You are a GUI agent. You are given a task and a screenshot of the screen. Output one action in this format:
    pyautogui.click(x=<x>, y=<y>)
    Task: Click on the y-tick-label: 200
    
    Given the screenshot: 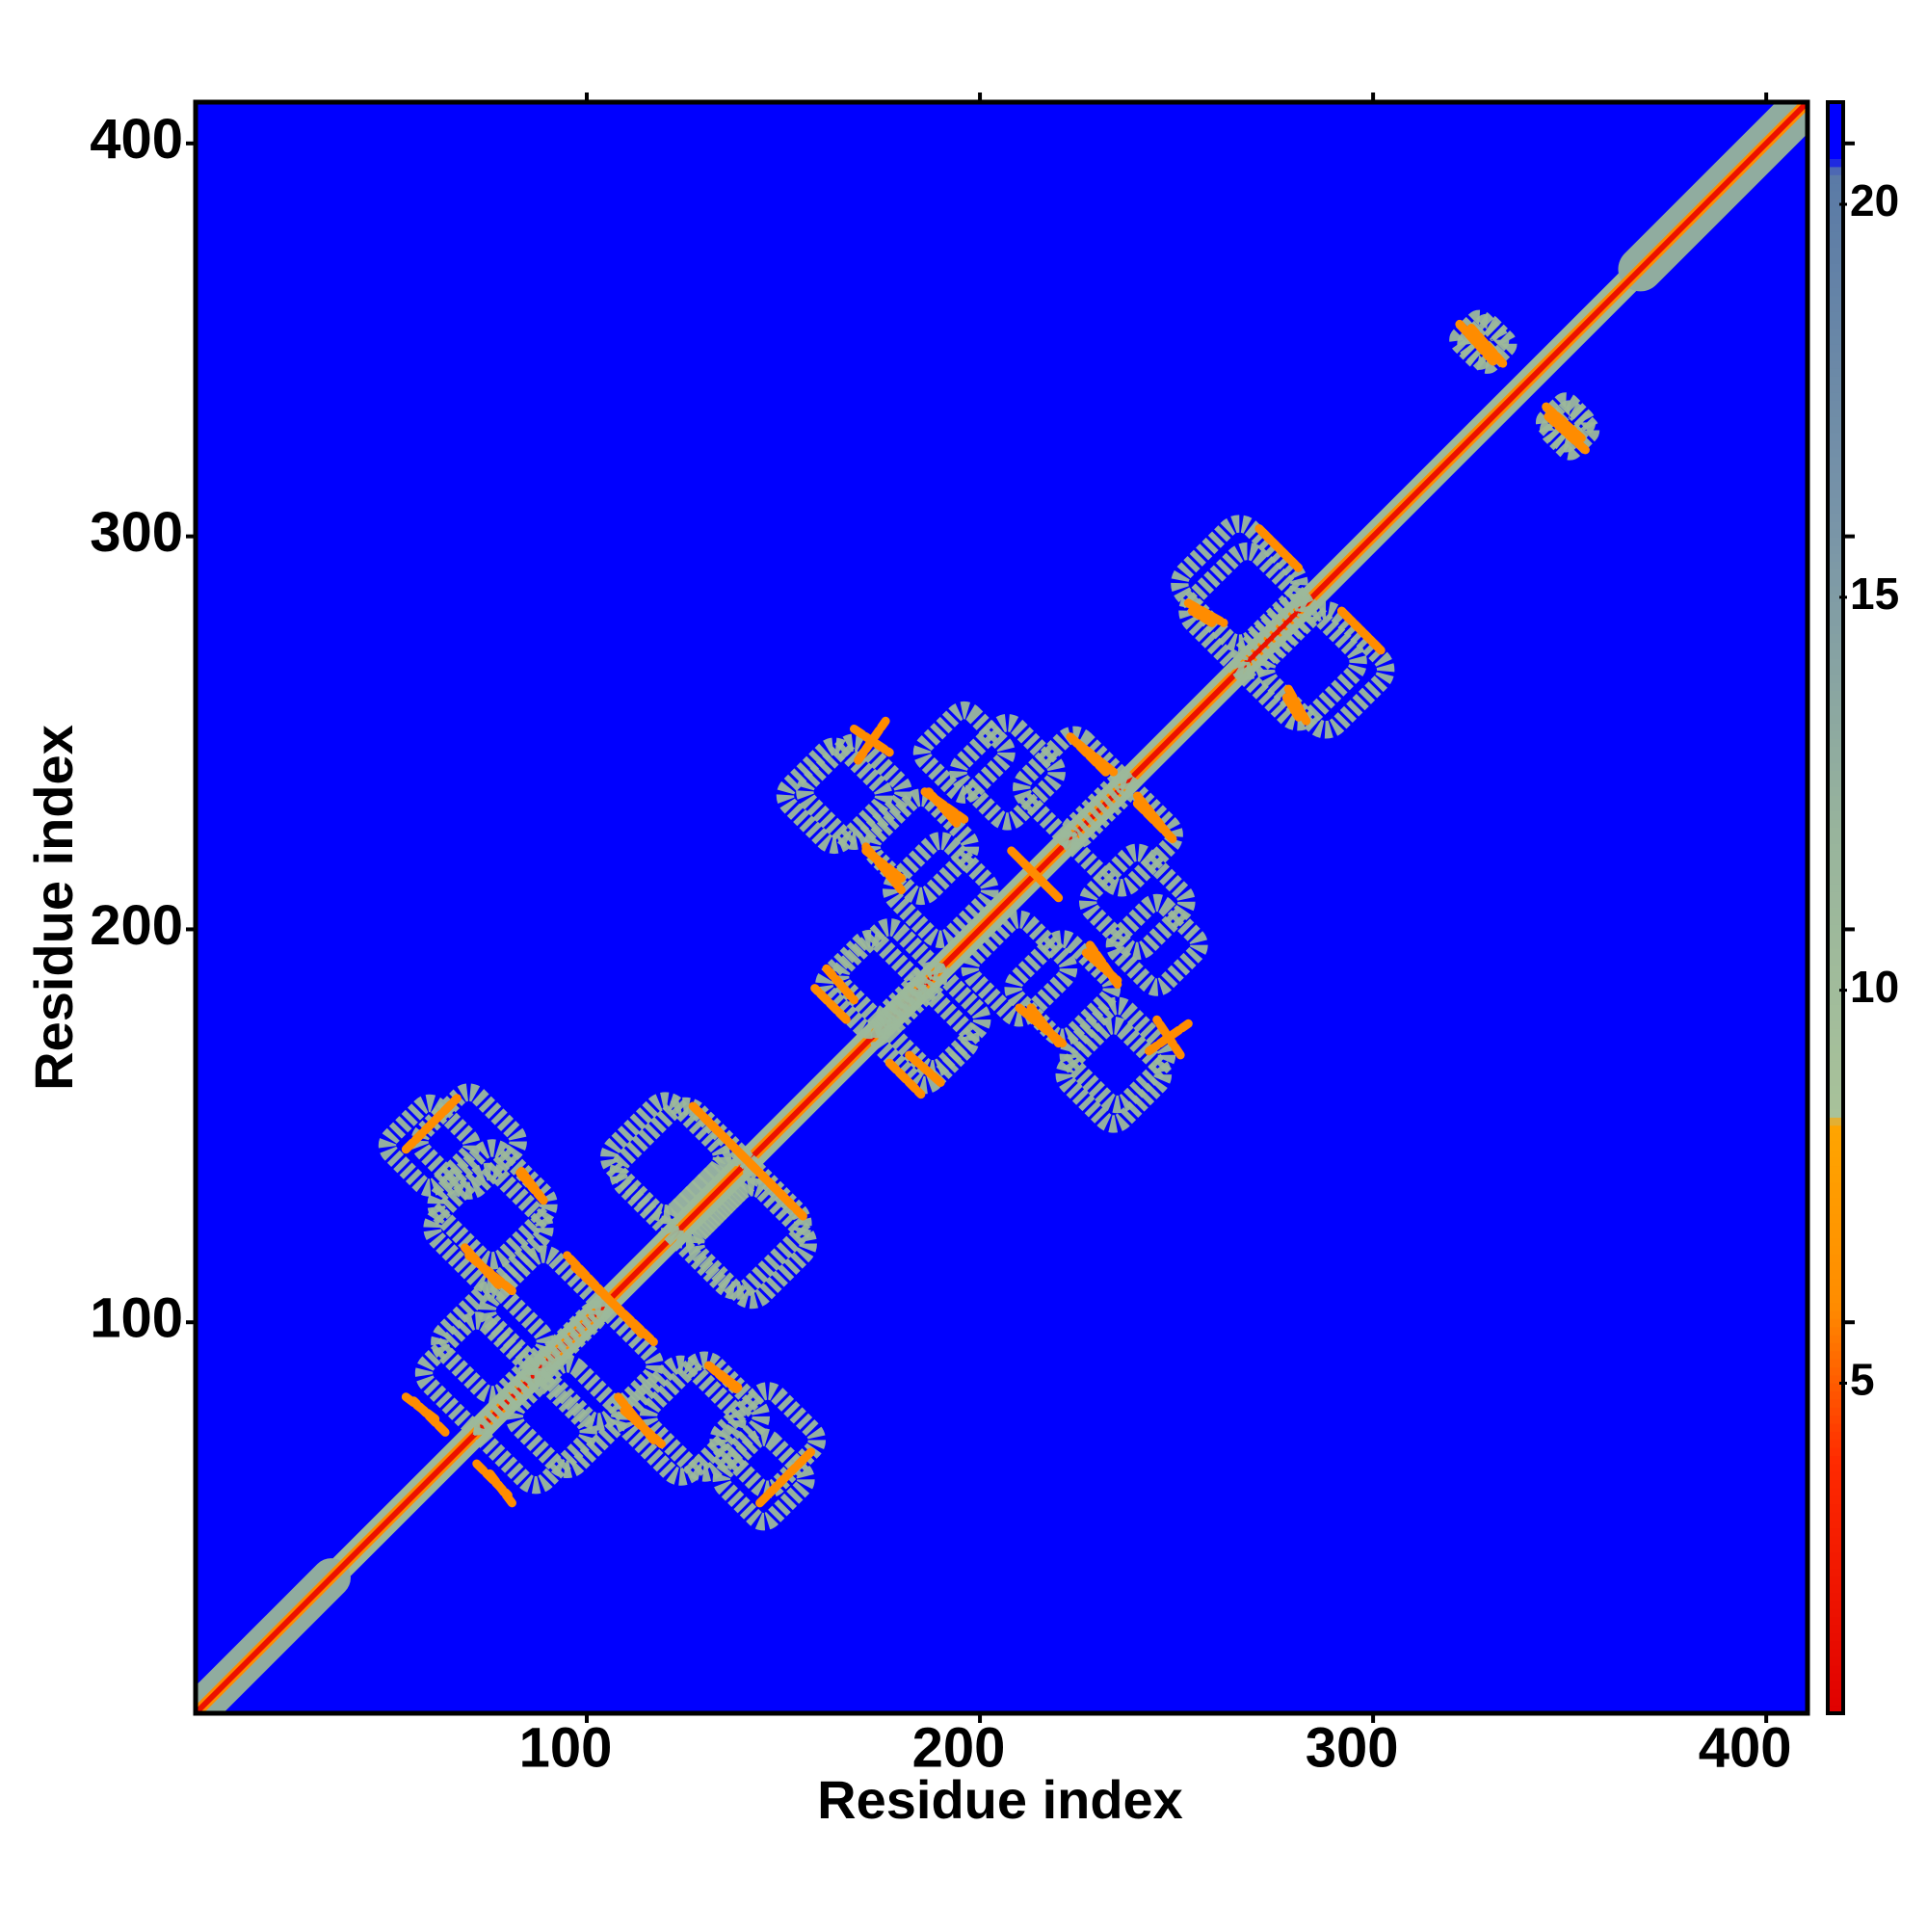 What is the action you would take?
    pyautogui.click(x=136, y=925)
    